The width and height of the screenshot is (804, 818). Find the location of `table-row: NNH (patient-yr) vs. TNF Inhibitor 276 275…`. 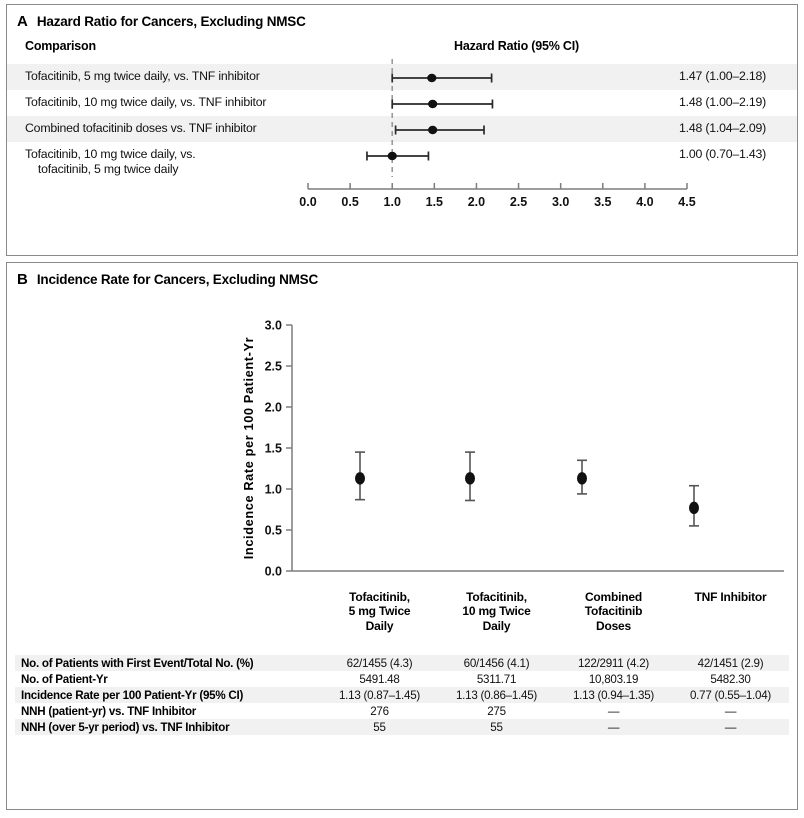

table-row: NNH (patient-yr) vs. TNF Inhibitor 276 275… is located at coordinates (402, 711).